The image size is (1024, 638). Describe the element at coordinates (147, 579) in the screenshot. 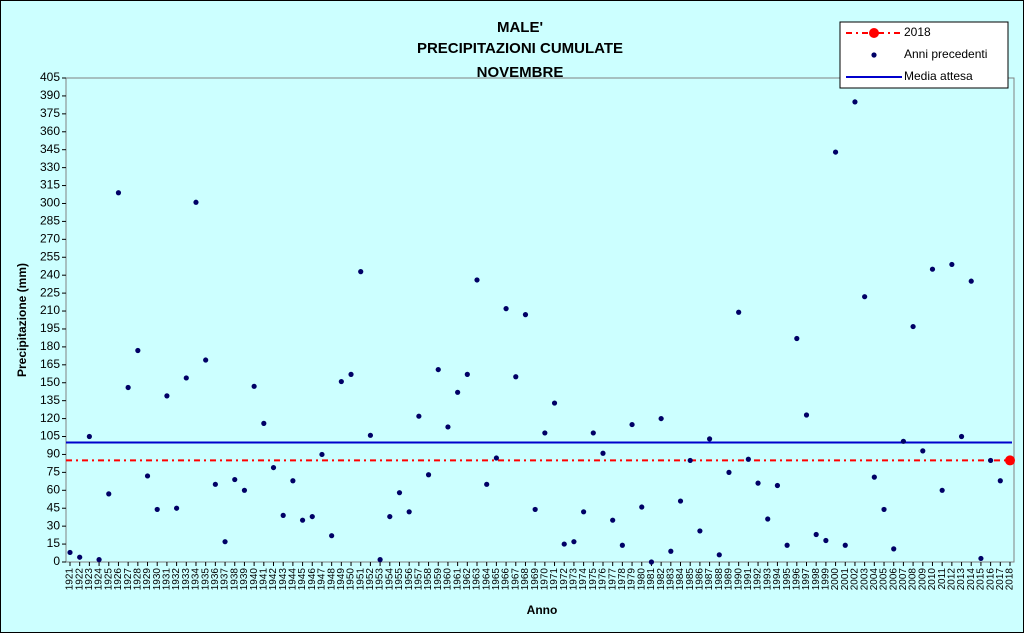

I see `x-tick-label: 1929` at that location.